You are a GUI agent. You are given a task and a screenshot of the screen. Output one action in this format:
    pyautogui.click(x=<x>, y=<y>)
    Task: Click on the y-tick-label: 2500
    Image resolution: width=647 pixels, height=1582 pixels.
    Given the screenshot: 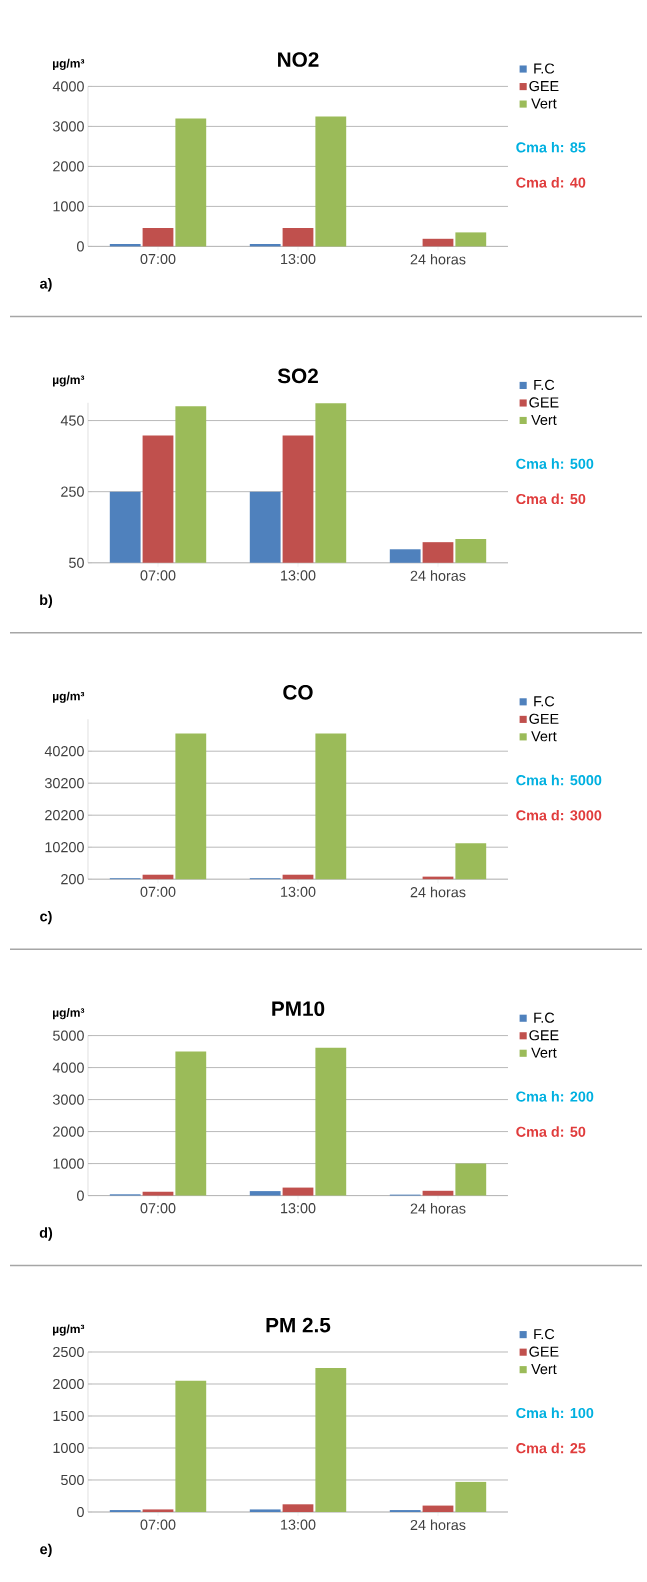 What is the action you would take?
    pyautogui.click(x=68, y=1352)
    